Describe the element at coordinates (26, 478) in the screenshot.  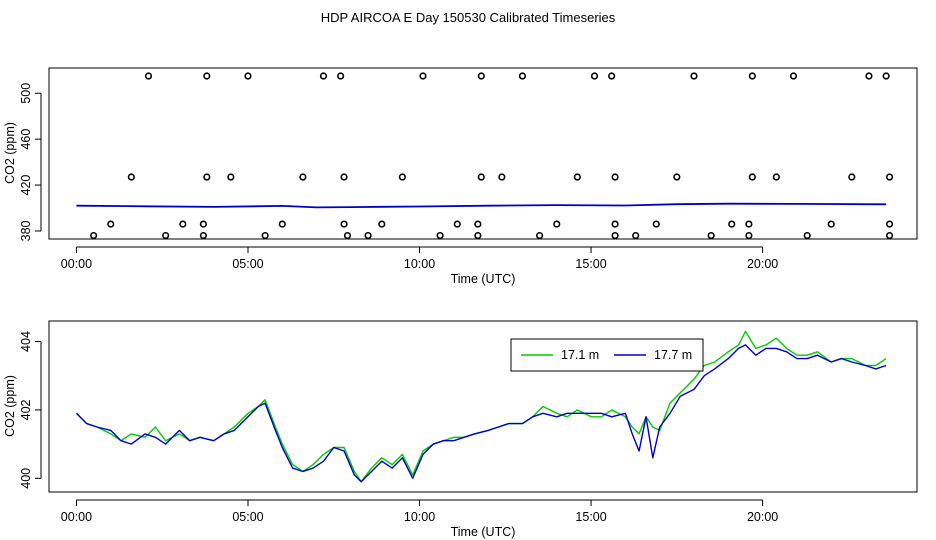
I see `y-tick-label: 400` at that location.